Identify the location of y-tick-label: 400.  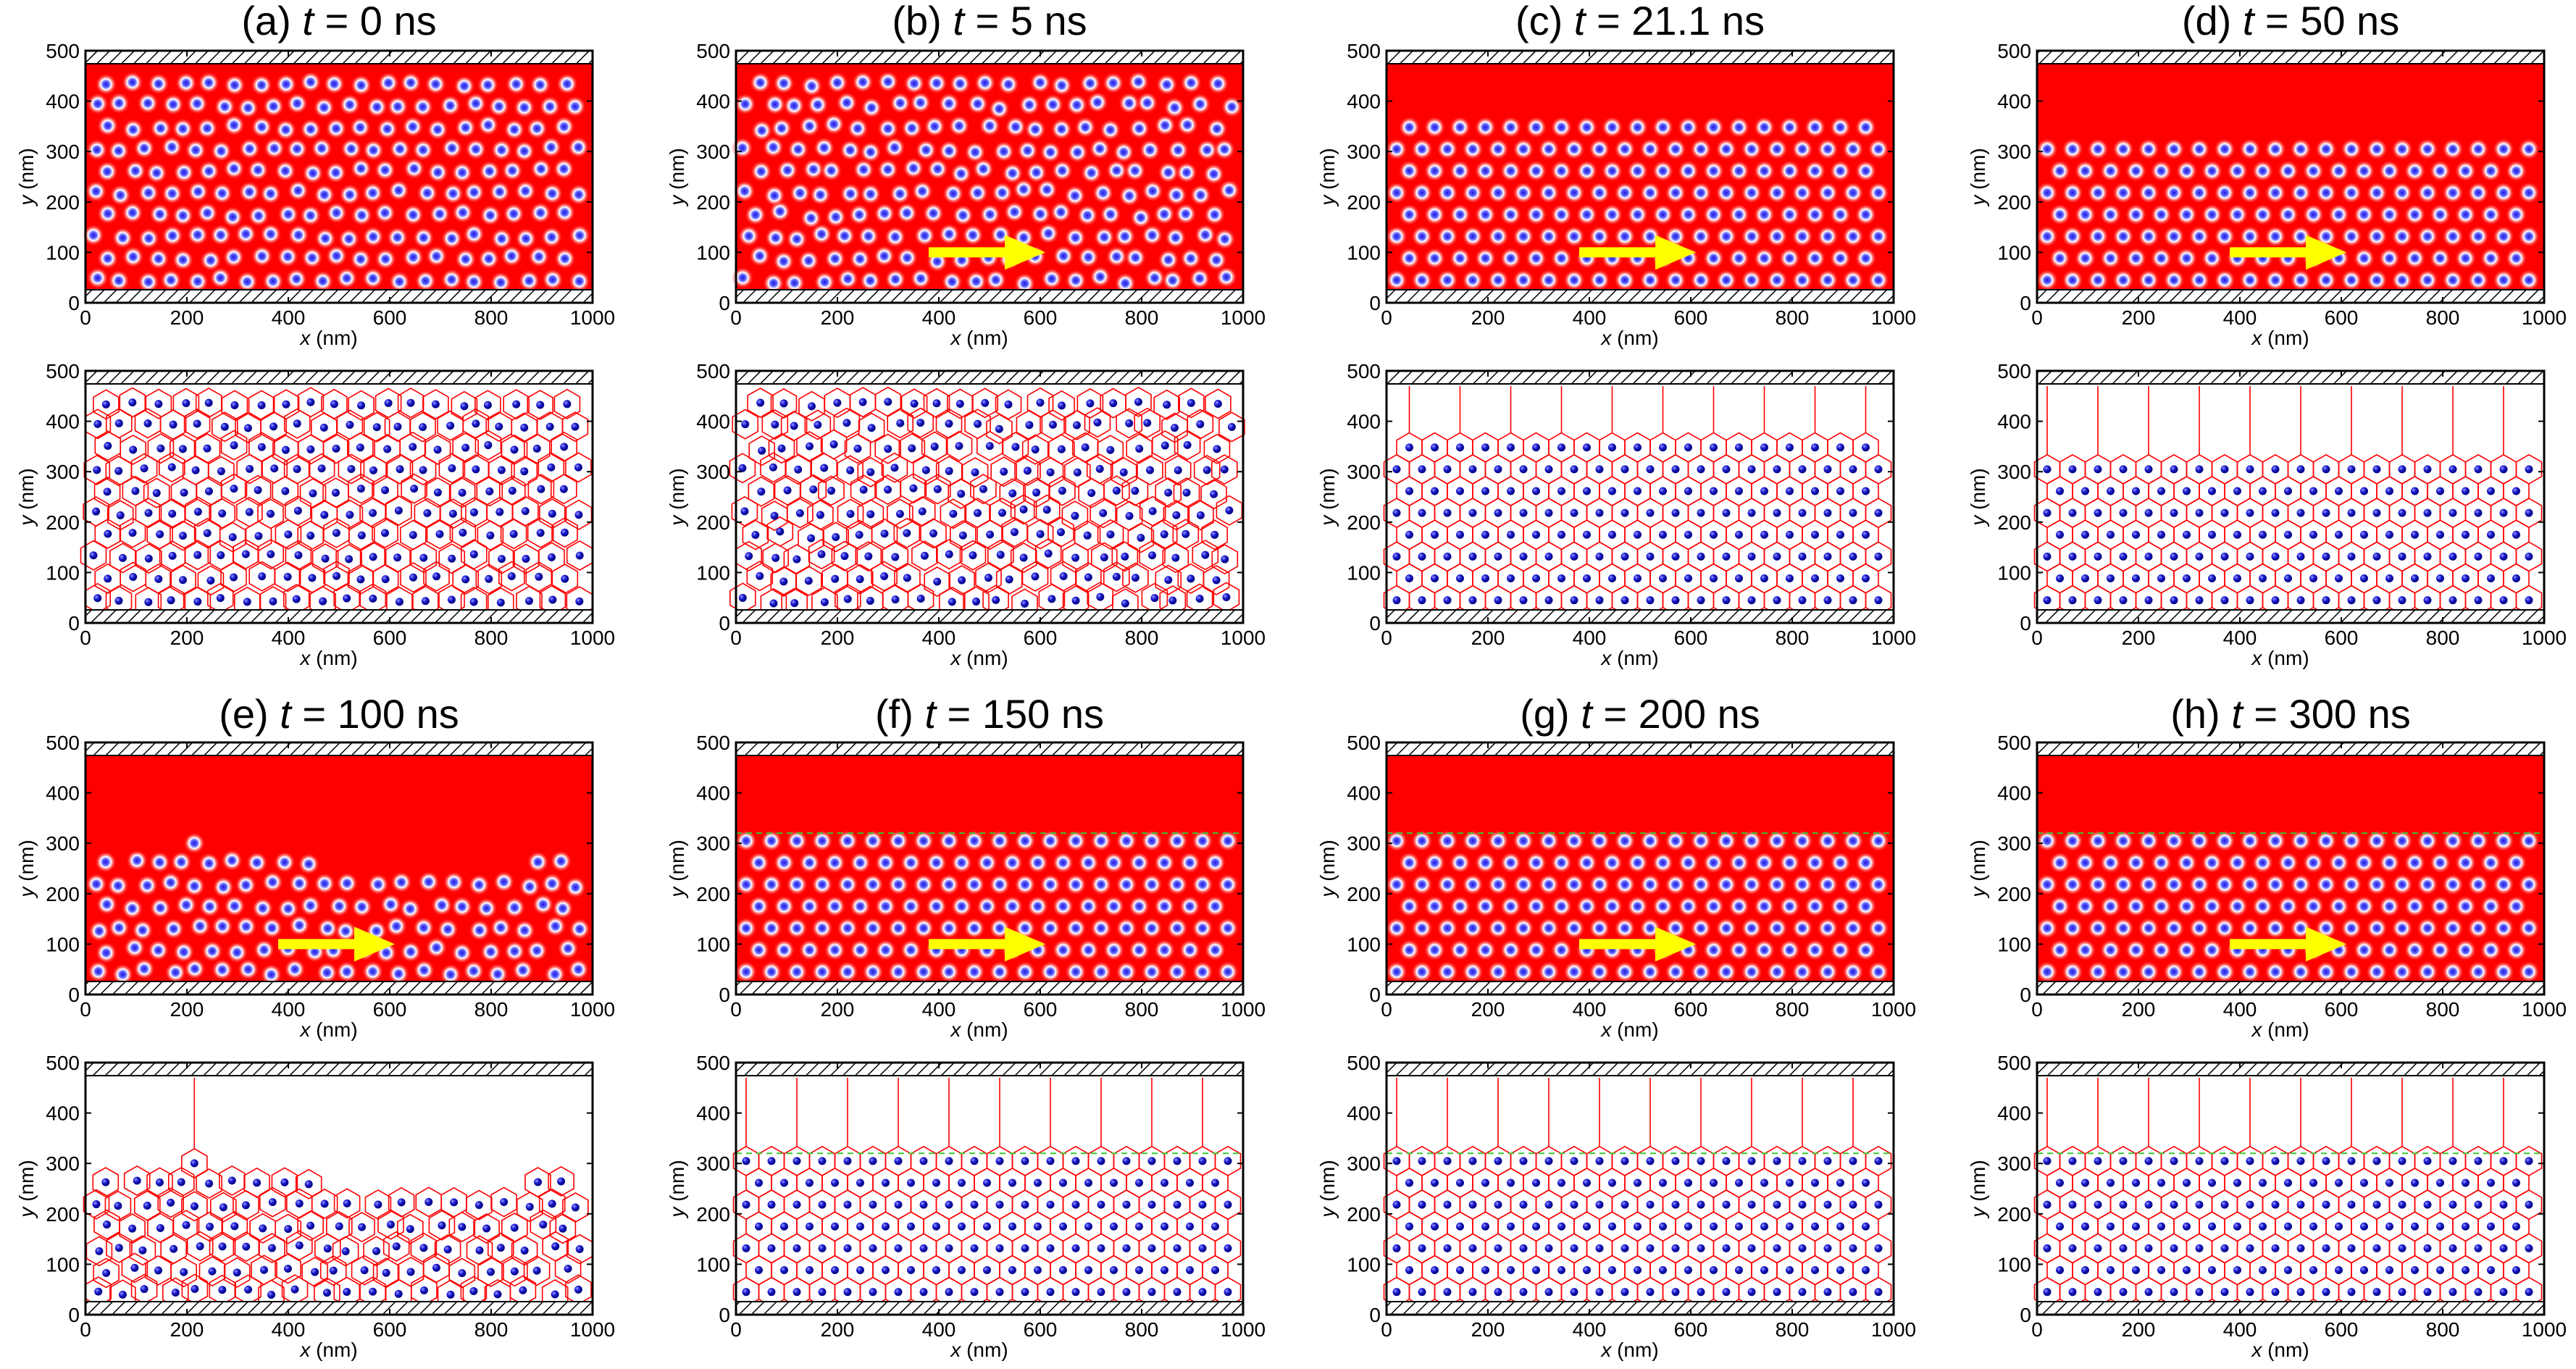
(63, 794).